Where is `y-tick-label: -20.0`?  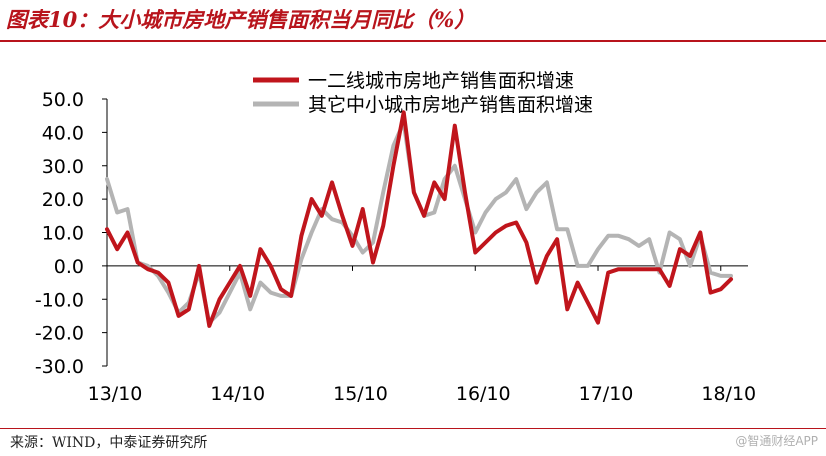
y-tick-label: -20.0 is located at coordinates (59, 334).